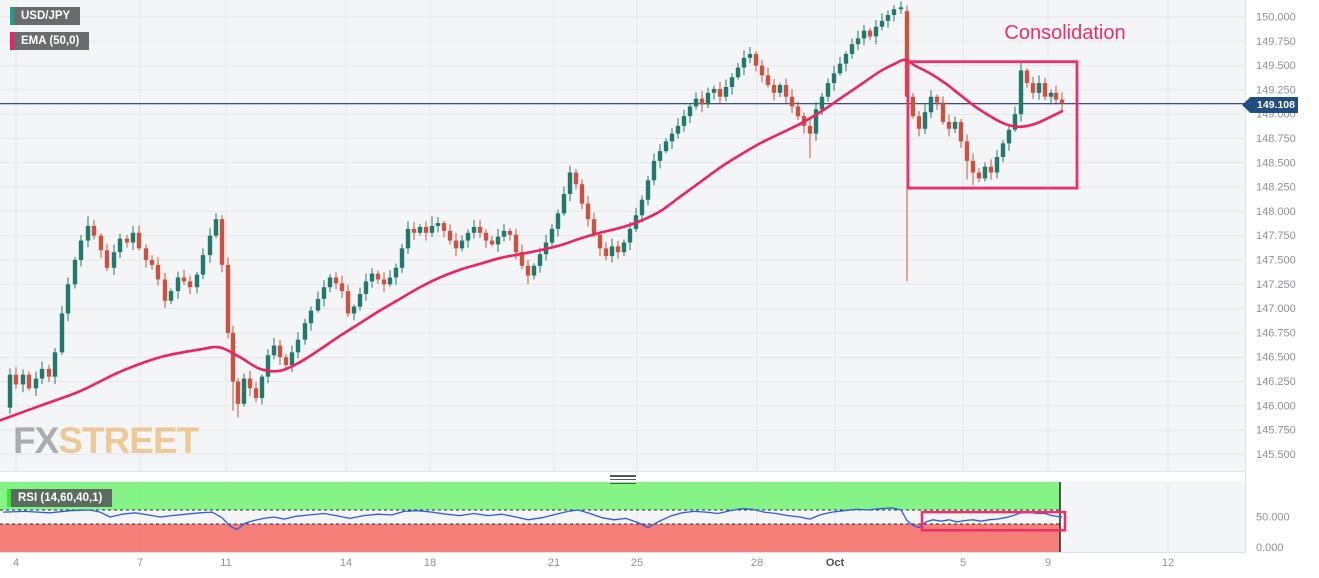 The image size is (1319, 578). What do you see at coordinates (1270, 105) in the screenshot?
I see `last-price-badge: 149.108` at bounding box center [1270, 105].